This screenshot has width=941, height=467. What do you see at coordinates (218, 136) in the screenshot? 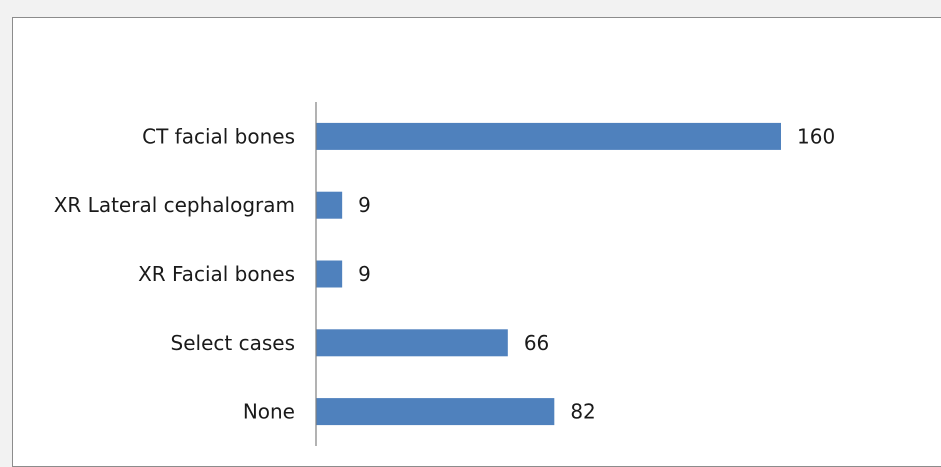
I see `category-label-0: CT facial bones` at bounding box center [218, 136].